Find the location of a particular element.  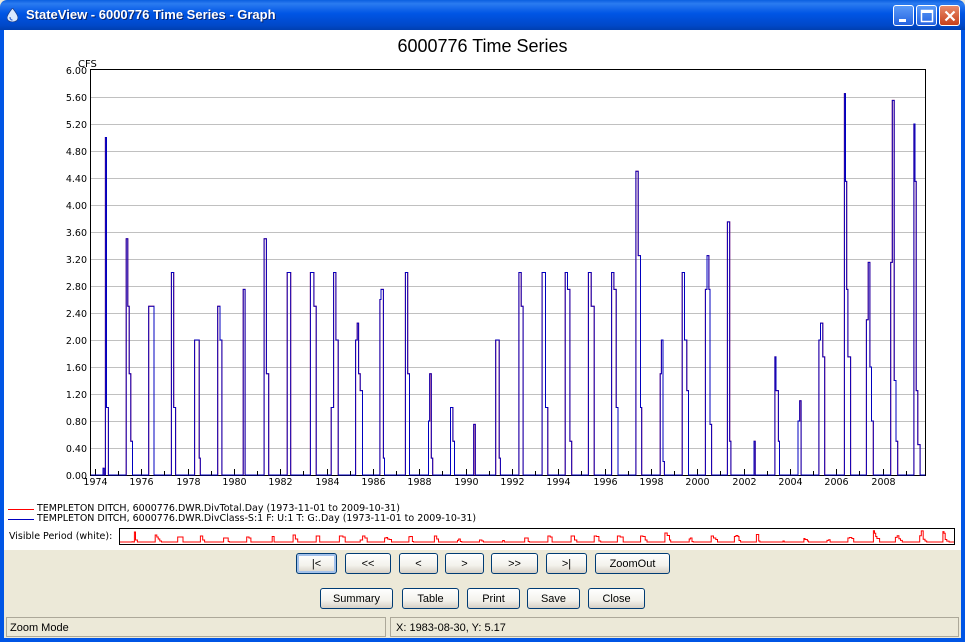

x-tick-label: 1974 is located at coordinates (95, 482).